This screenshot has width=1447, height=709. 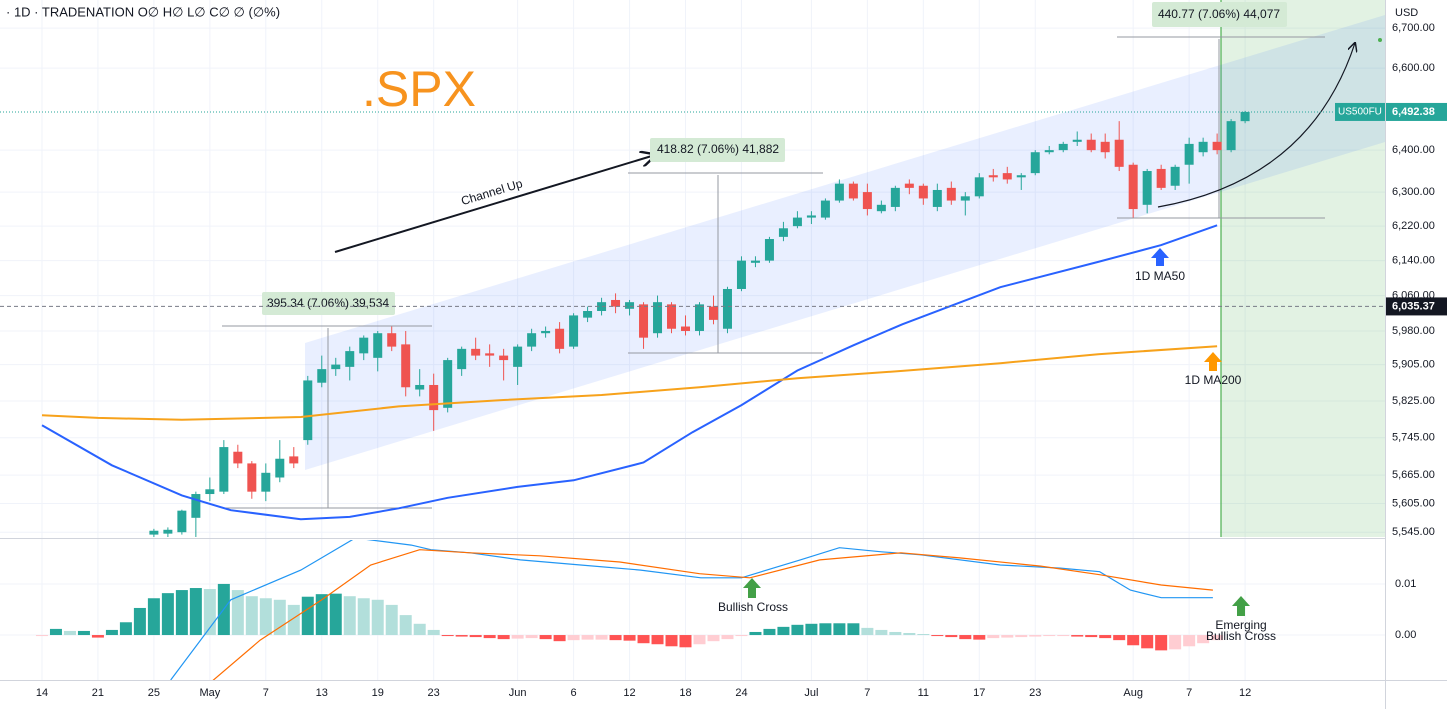 What do you see at coordinates (1413, 365) in the screenshot?
I see `y-tick-label: 5,905.00` at bounding box center [1413, 365].